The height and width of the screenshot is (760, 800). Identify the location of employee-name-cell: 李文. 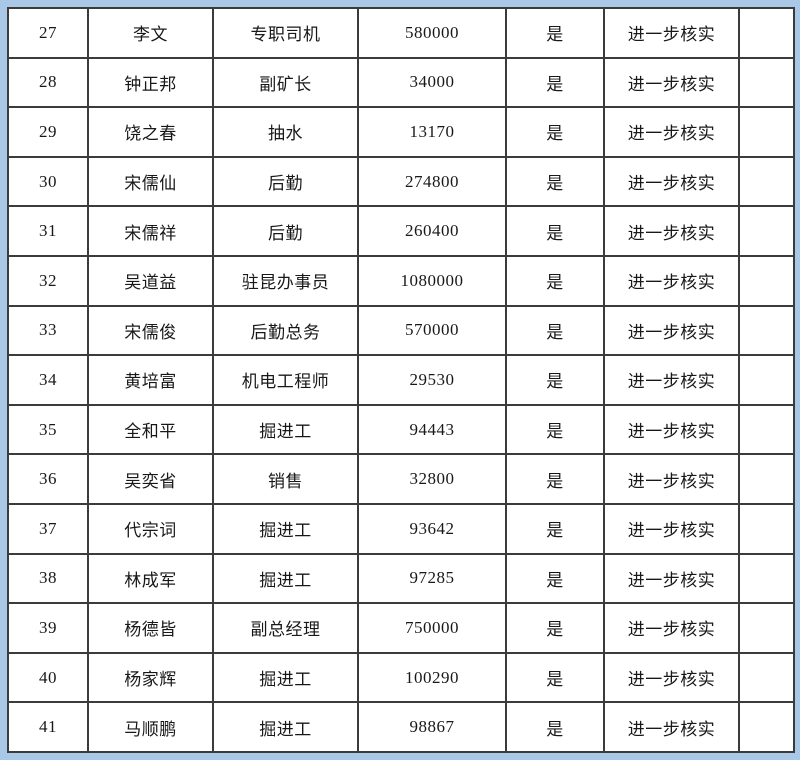
(150, 33).